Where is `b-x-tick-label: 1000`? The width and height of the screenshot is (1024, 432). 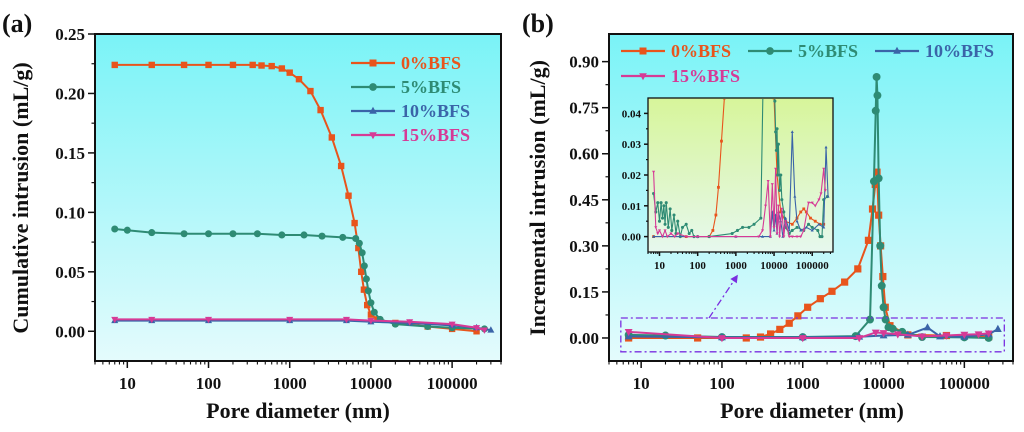
b-x-tick-label: 1000 is located at coordinates (803, 383).